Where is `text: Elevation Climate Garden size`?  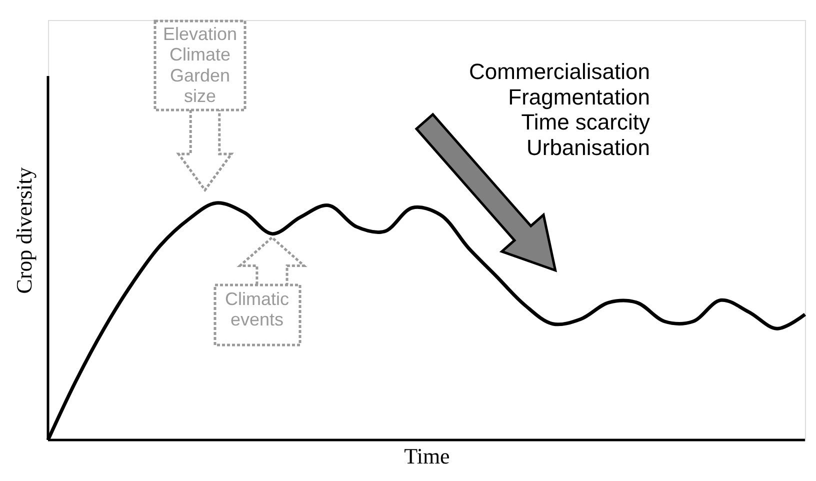 text: Elevation Climate Garden size is located at coordinates (200, 65).